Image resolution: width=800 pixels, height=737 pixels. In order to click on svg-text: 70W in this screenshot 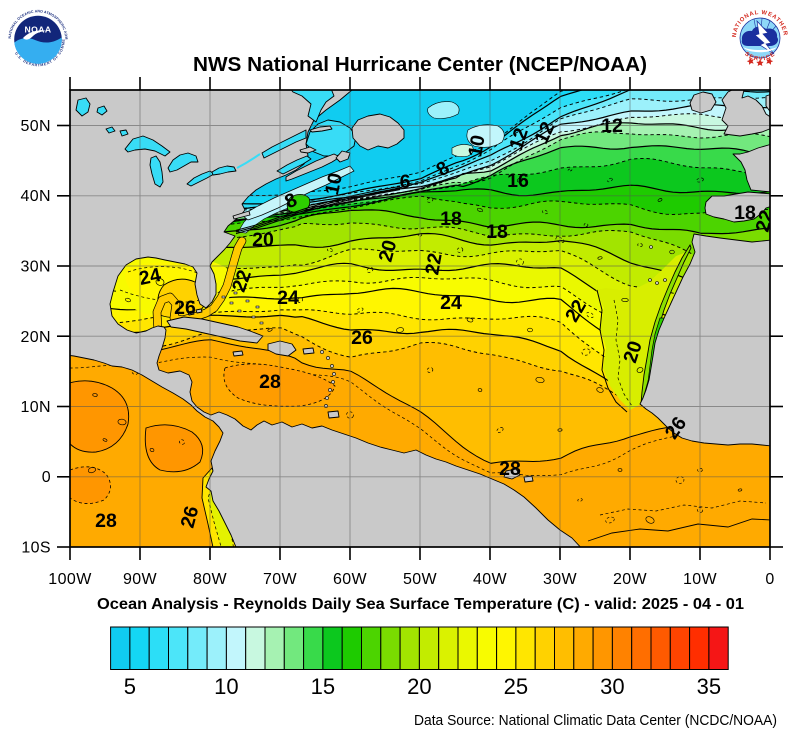, I will do `click(280, 579)`.